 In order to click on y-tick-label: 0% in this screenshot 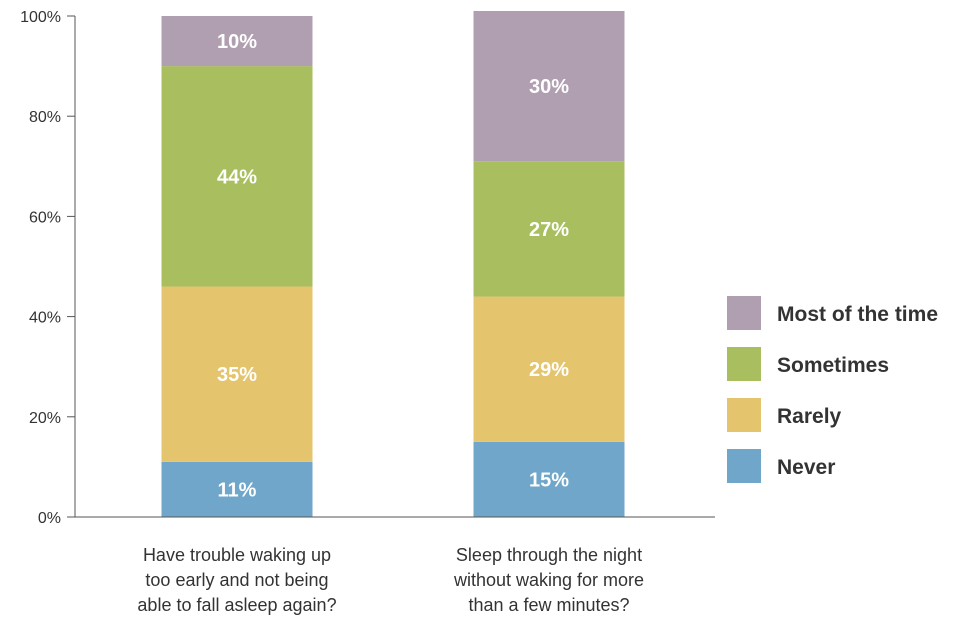, I will do `click(49, 518)`.